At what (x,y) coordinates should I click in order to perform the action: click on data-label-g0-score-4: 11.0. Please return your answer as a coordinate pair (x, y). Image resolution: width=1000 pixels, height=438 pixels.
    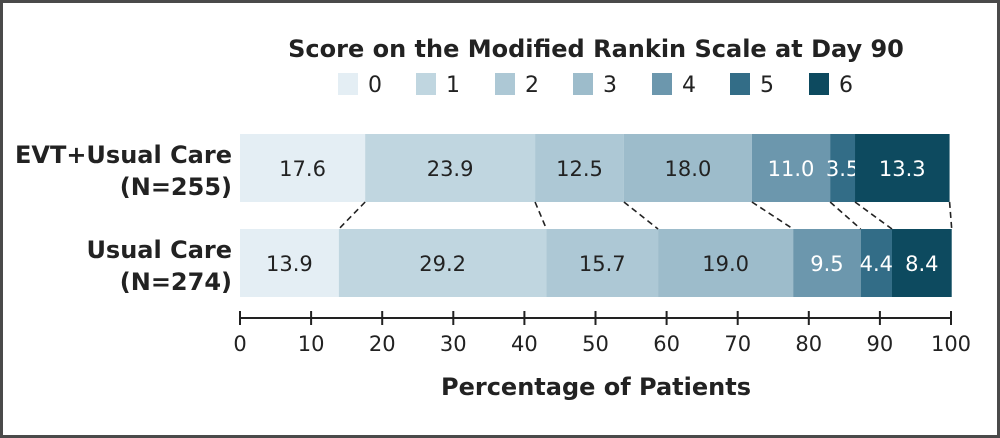
    Looking at the image, I should click on (791, 169).